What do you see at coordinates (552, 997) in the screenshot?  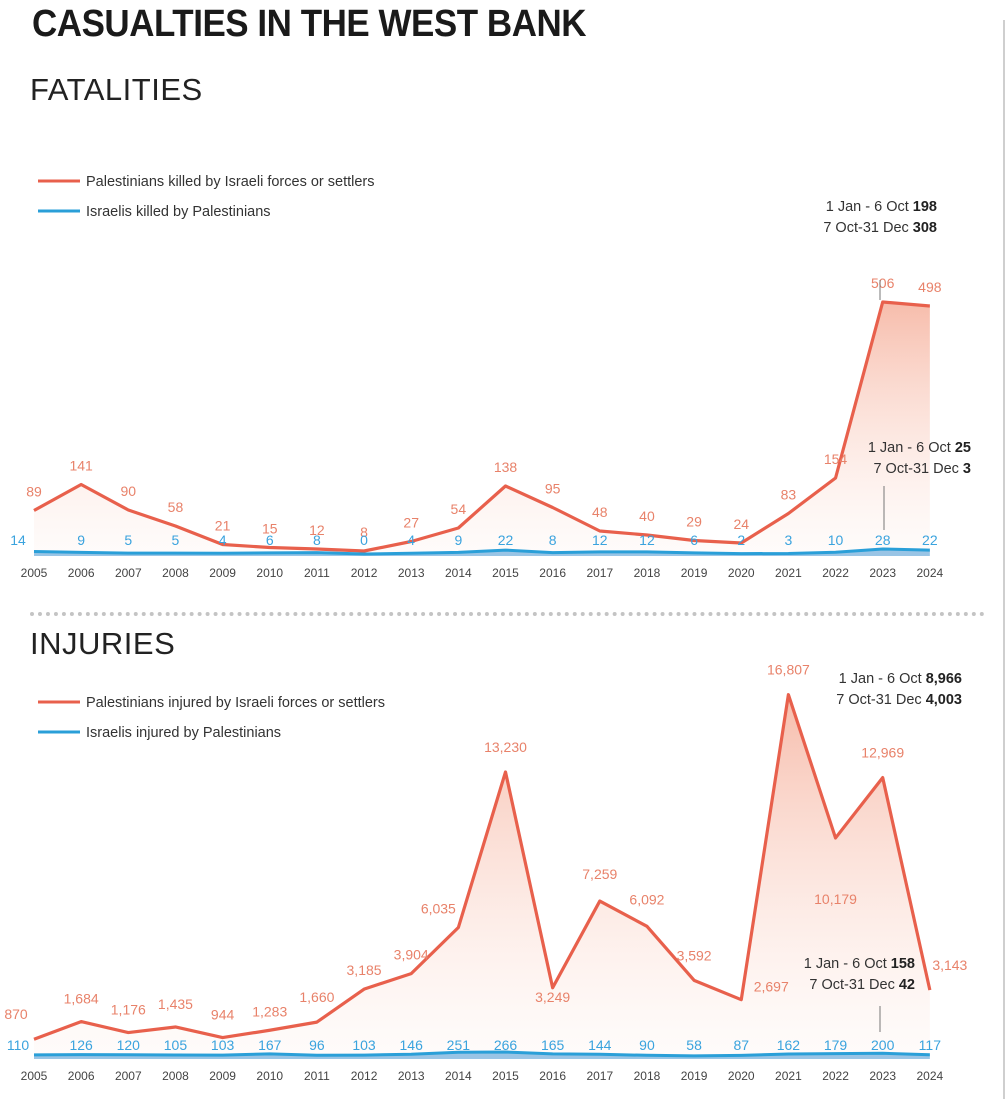 I see `palestinian-value-label: 3,249` at bounding box center [552, 997].